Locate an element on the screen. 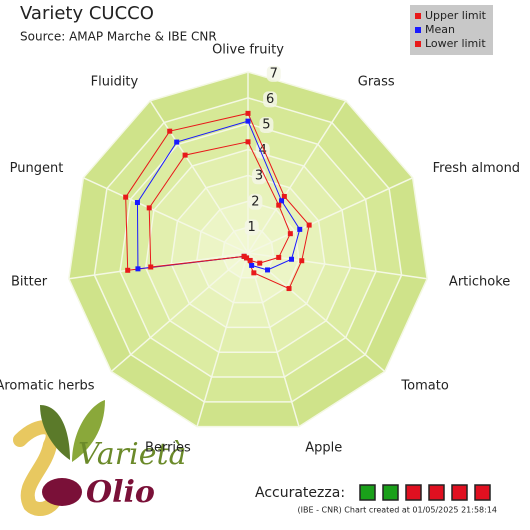  r-tick-label: 6 is located at coordinates (270, 99).